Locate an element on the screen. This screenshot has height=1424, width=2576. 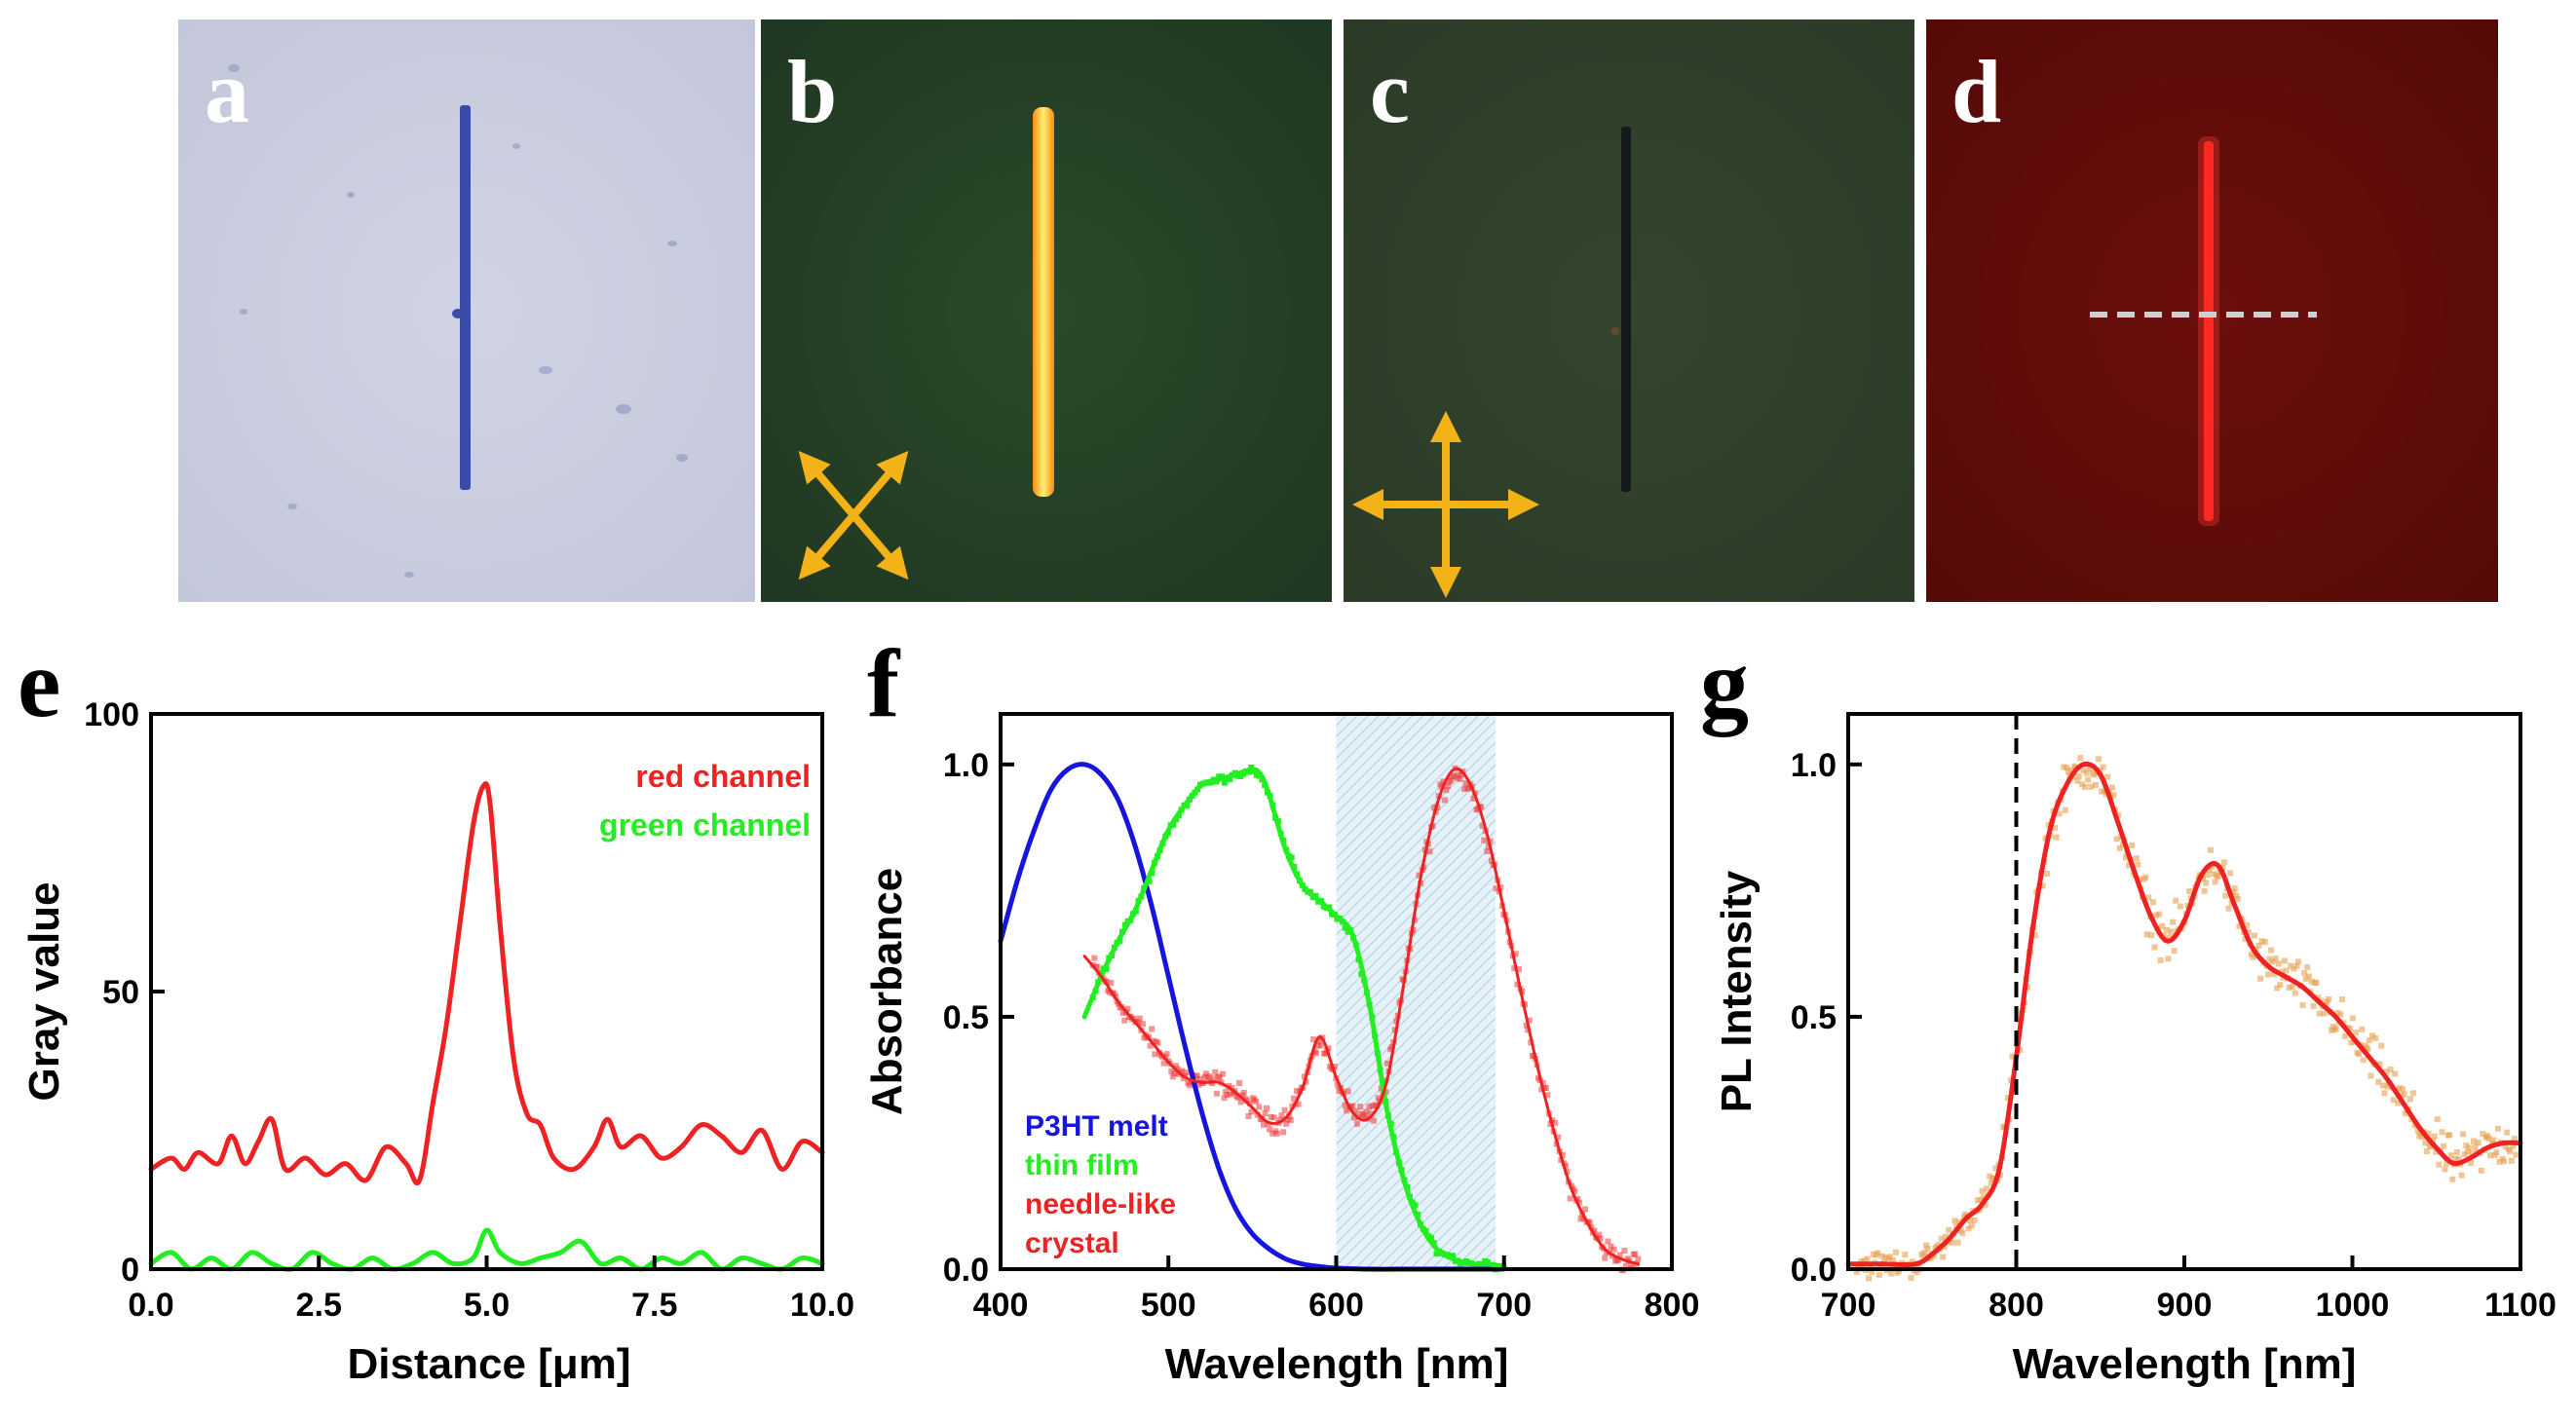
panel-a-specks is located at coordinates (458, 321).